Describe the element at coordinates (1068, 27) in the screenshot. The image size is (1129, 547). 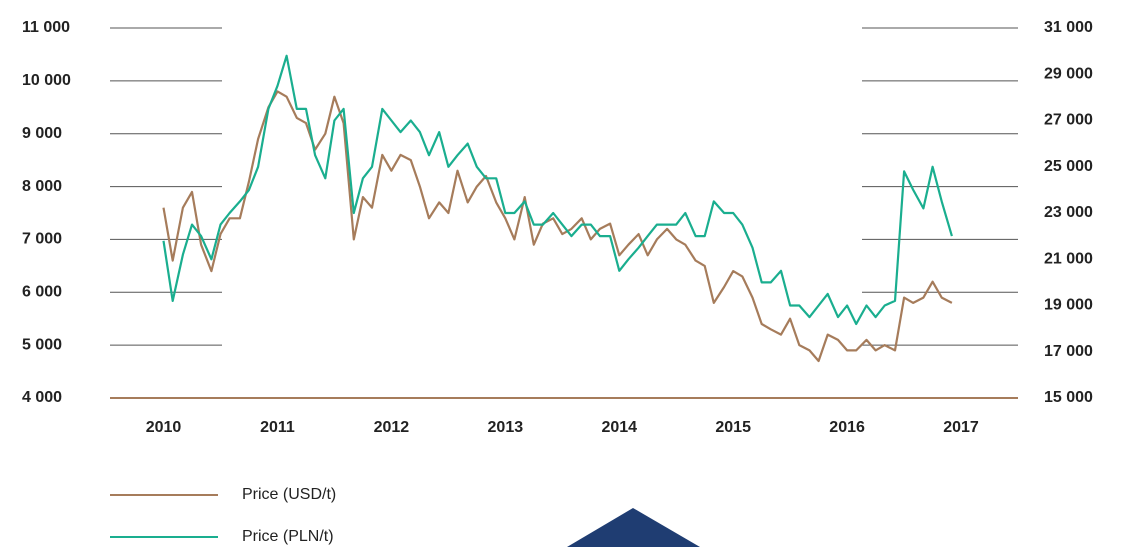
I see `y2-tick-label: 31 000` at that location.